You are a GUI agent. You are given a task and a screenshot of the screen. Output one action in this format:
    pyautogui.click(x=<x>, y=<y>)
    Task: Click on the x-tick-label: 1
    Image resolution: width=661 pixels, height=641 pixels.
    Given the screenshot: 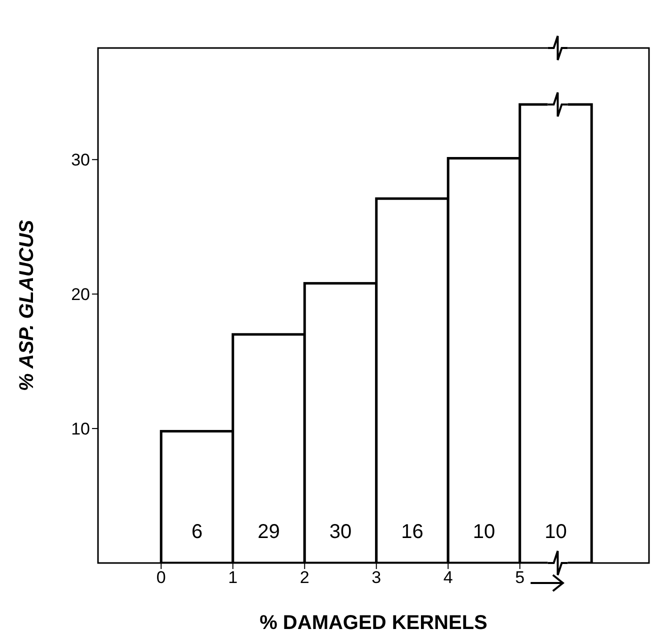 What is the action you would take?
    pyautogui.click(x=233, y=578)
    